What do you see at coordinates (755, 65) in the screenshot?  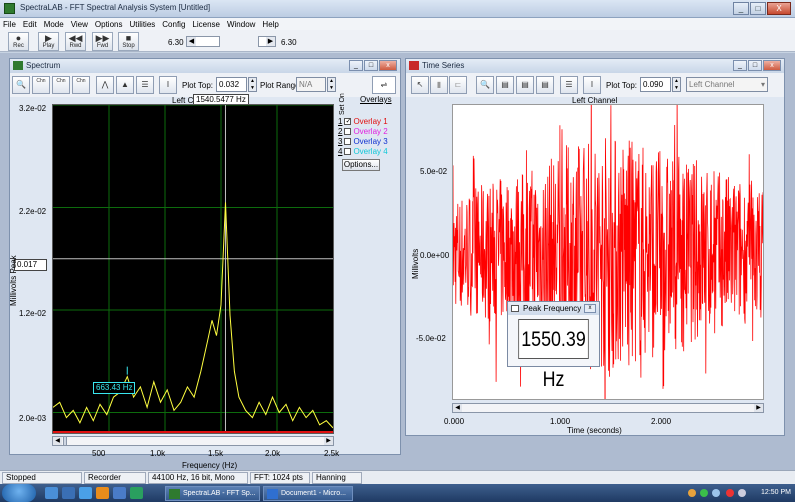 I see `time-series-maximize-button: □` at bounding box center [755, 65].